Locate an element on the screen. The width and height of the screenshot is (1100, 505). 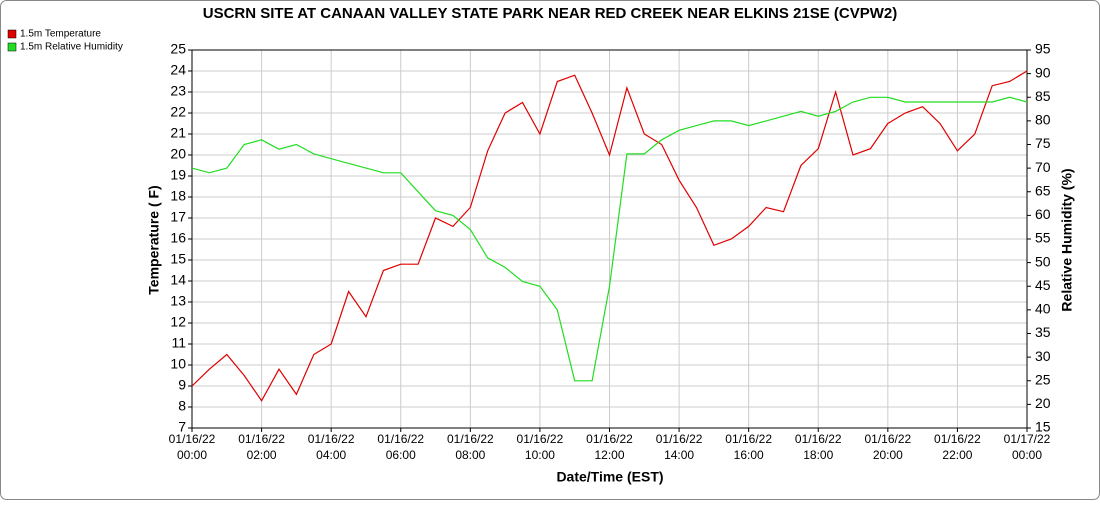
y2-tick-label: 60 is located at coordinates (1043, 214).